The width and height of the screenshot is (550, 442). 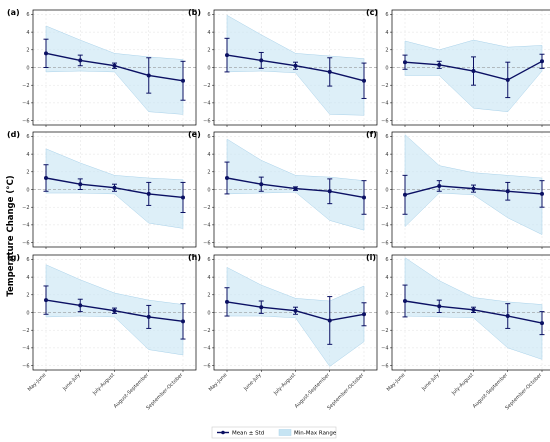 I want to click on panel-a: −6 −4 −2 0 2 4 6 (a), so click(x=102, y=67).